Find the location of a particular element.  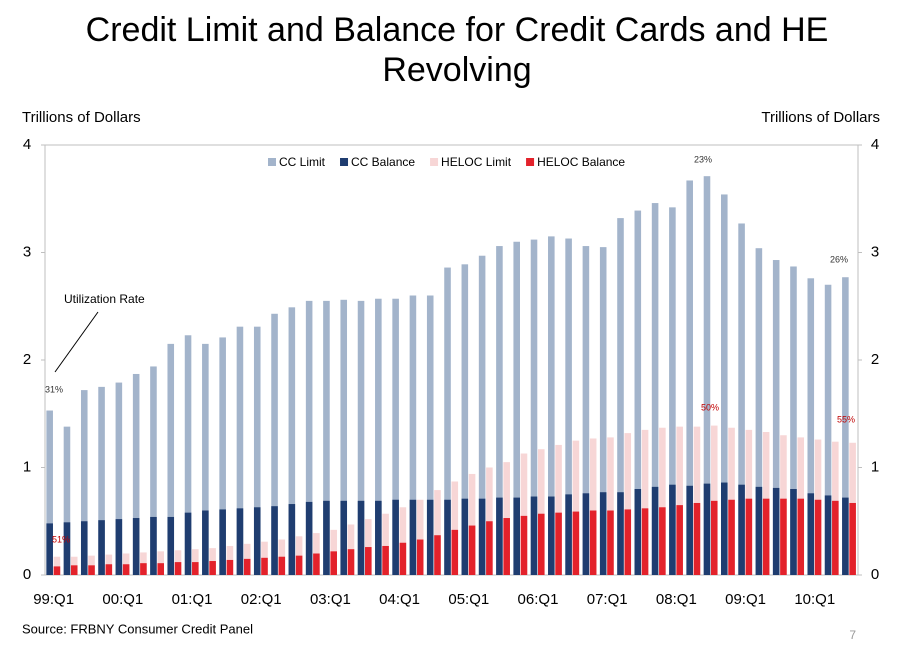

annotation: 23% is located at coordinates (703, 159).